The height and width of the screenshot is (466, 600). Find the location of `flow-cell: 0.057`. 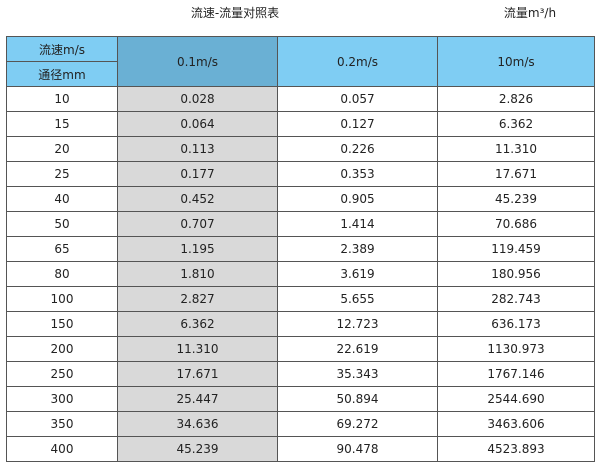

flow-cell: 0.057 is located at coordinates (357, 99).